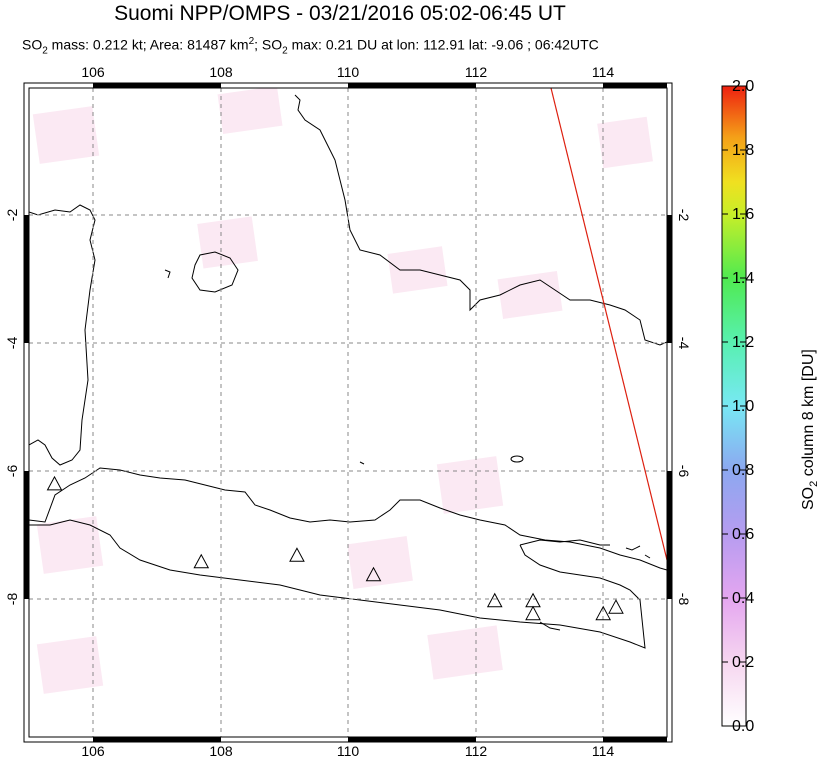 This screenshot has width=823, height=759. Describe the element at coordinates (743, 726) in the screenshot. I see `colorbar-label: 0.0` at that location.